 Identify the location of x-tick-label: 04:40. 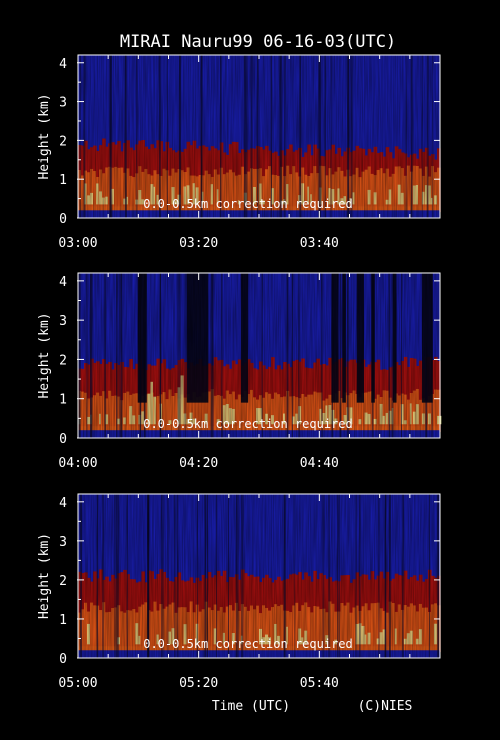
(319, 463).